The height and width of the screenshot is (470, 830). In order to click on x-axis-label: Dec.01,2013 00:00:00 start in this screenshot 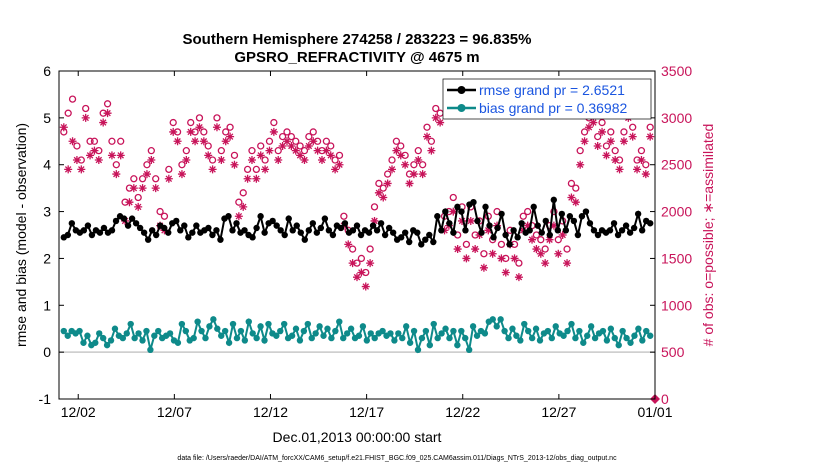, I will do `click(357, 437)`.